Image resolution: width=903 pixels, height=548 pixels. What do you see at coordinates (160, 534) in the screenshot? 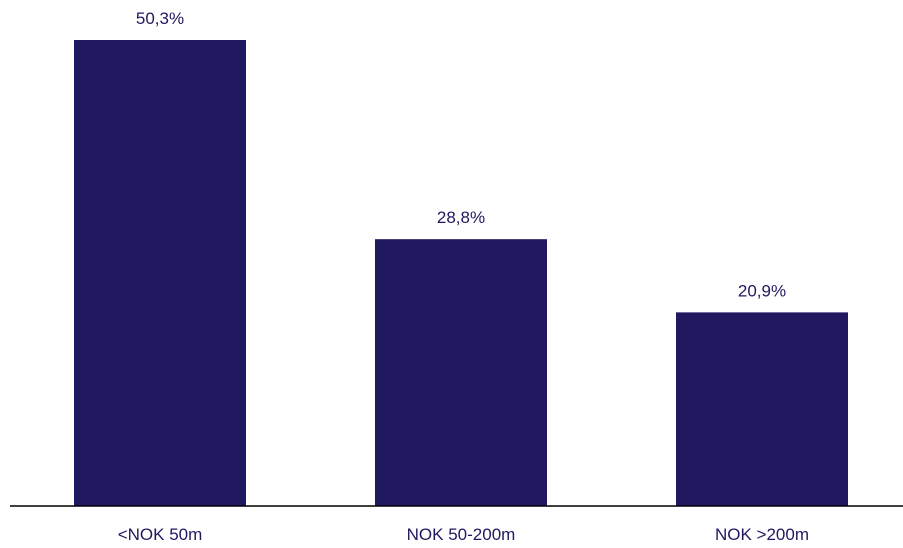
I see `category-label-1: <NOK 50m` at bounding box center [160, 534].